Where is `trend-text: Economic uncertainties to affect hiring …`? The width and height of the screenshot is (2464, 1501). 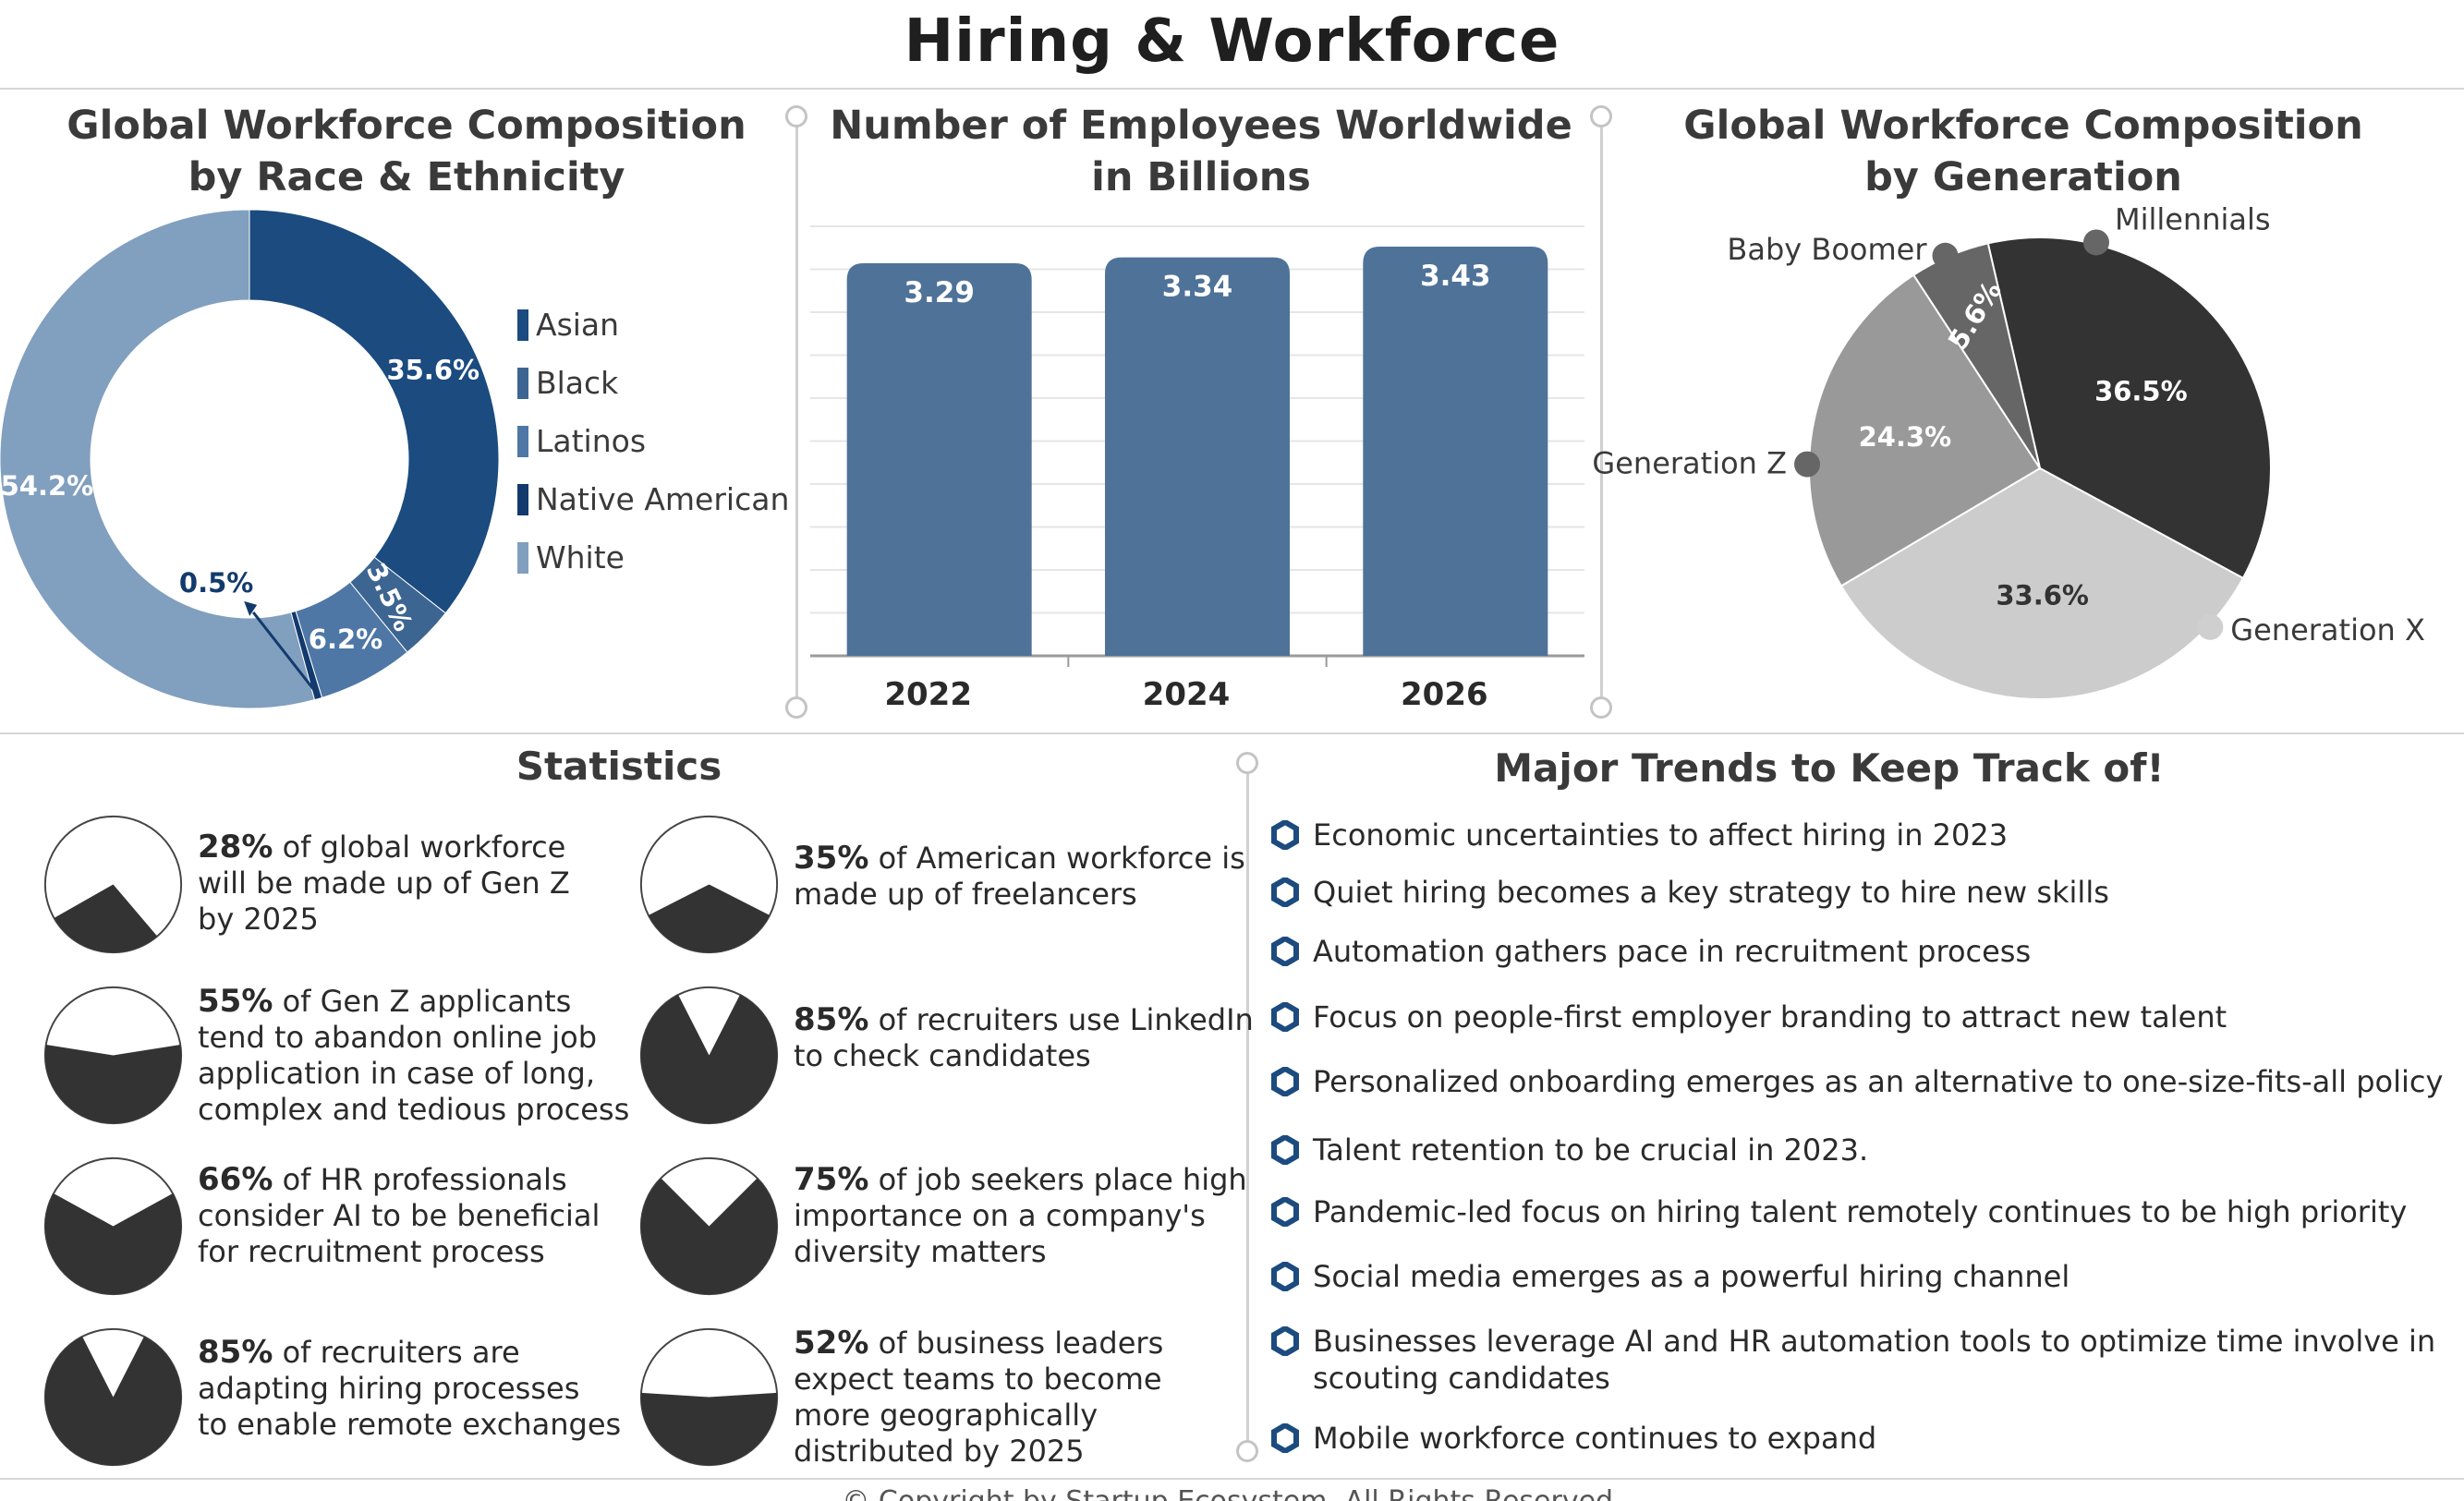
trend-text: Economic uncertainties to affect hiring … is located at coordinates (1661, 835).